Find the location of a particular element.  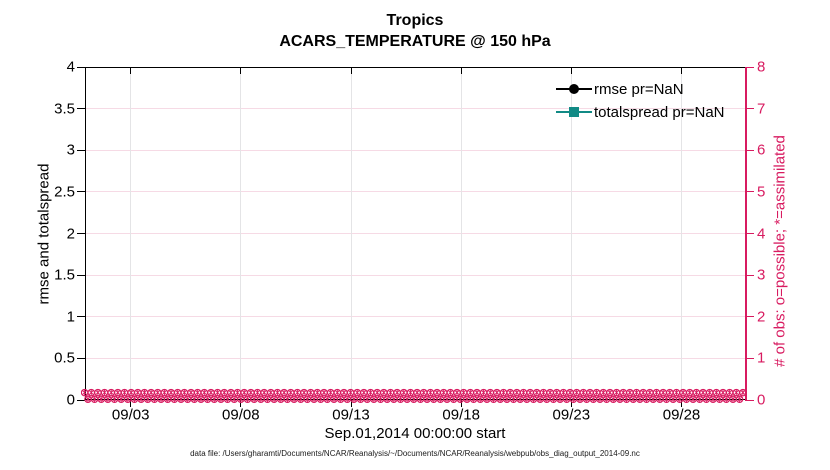

totalspread-line-sample is located at coordinates (574, 112).